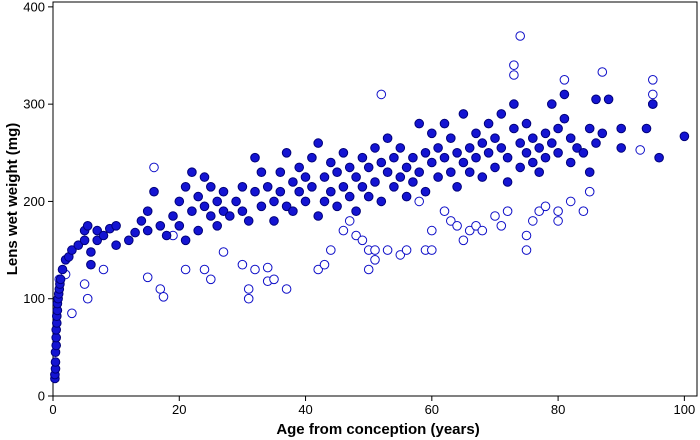  Describe the element at coordinates (372, 406) in the screenshot. I see `x-axis: 0 20 40 60 80 100` at that location.